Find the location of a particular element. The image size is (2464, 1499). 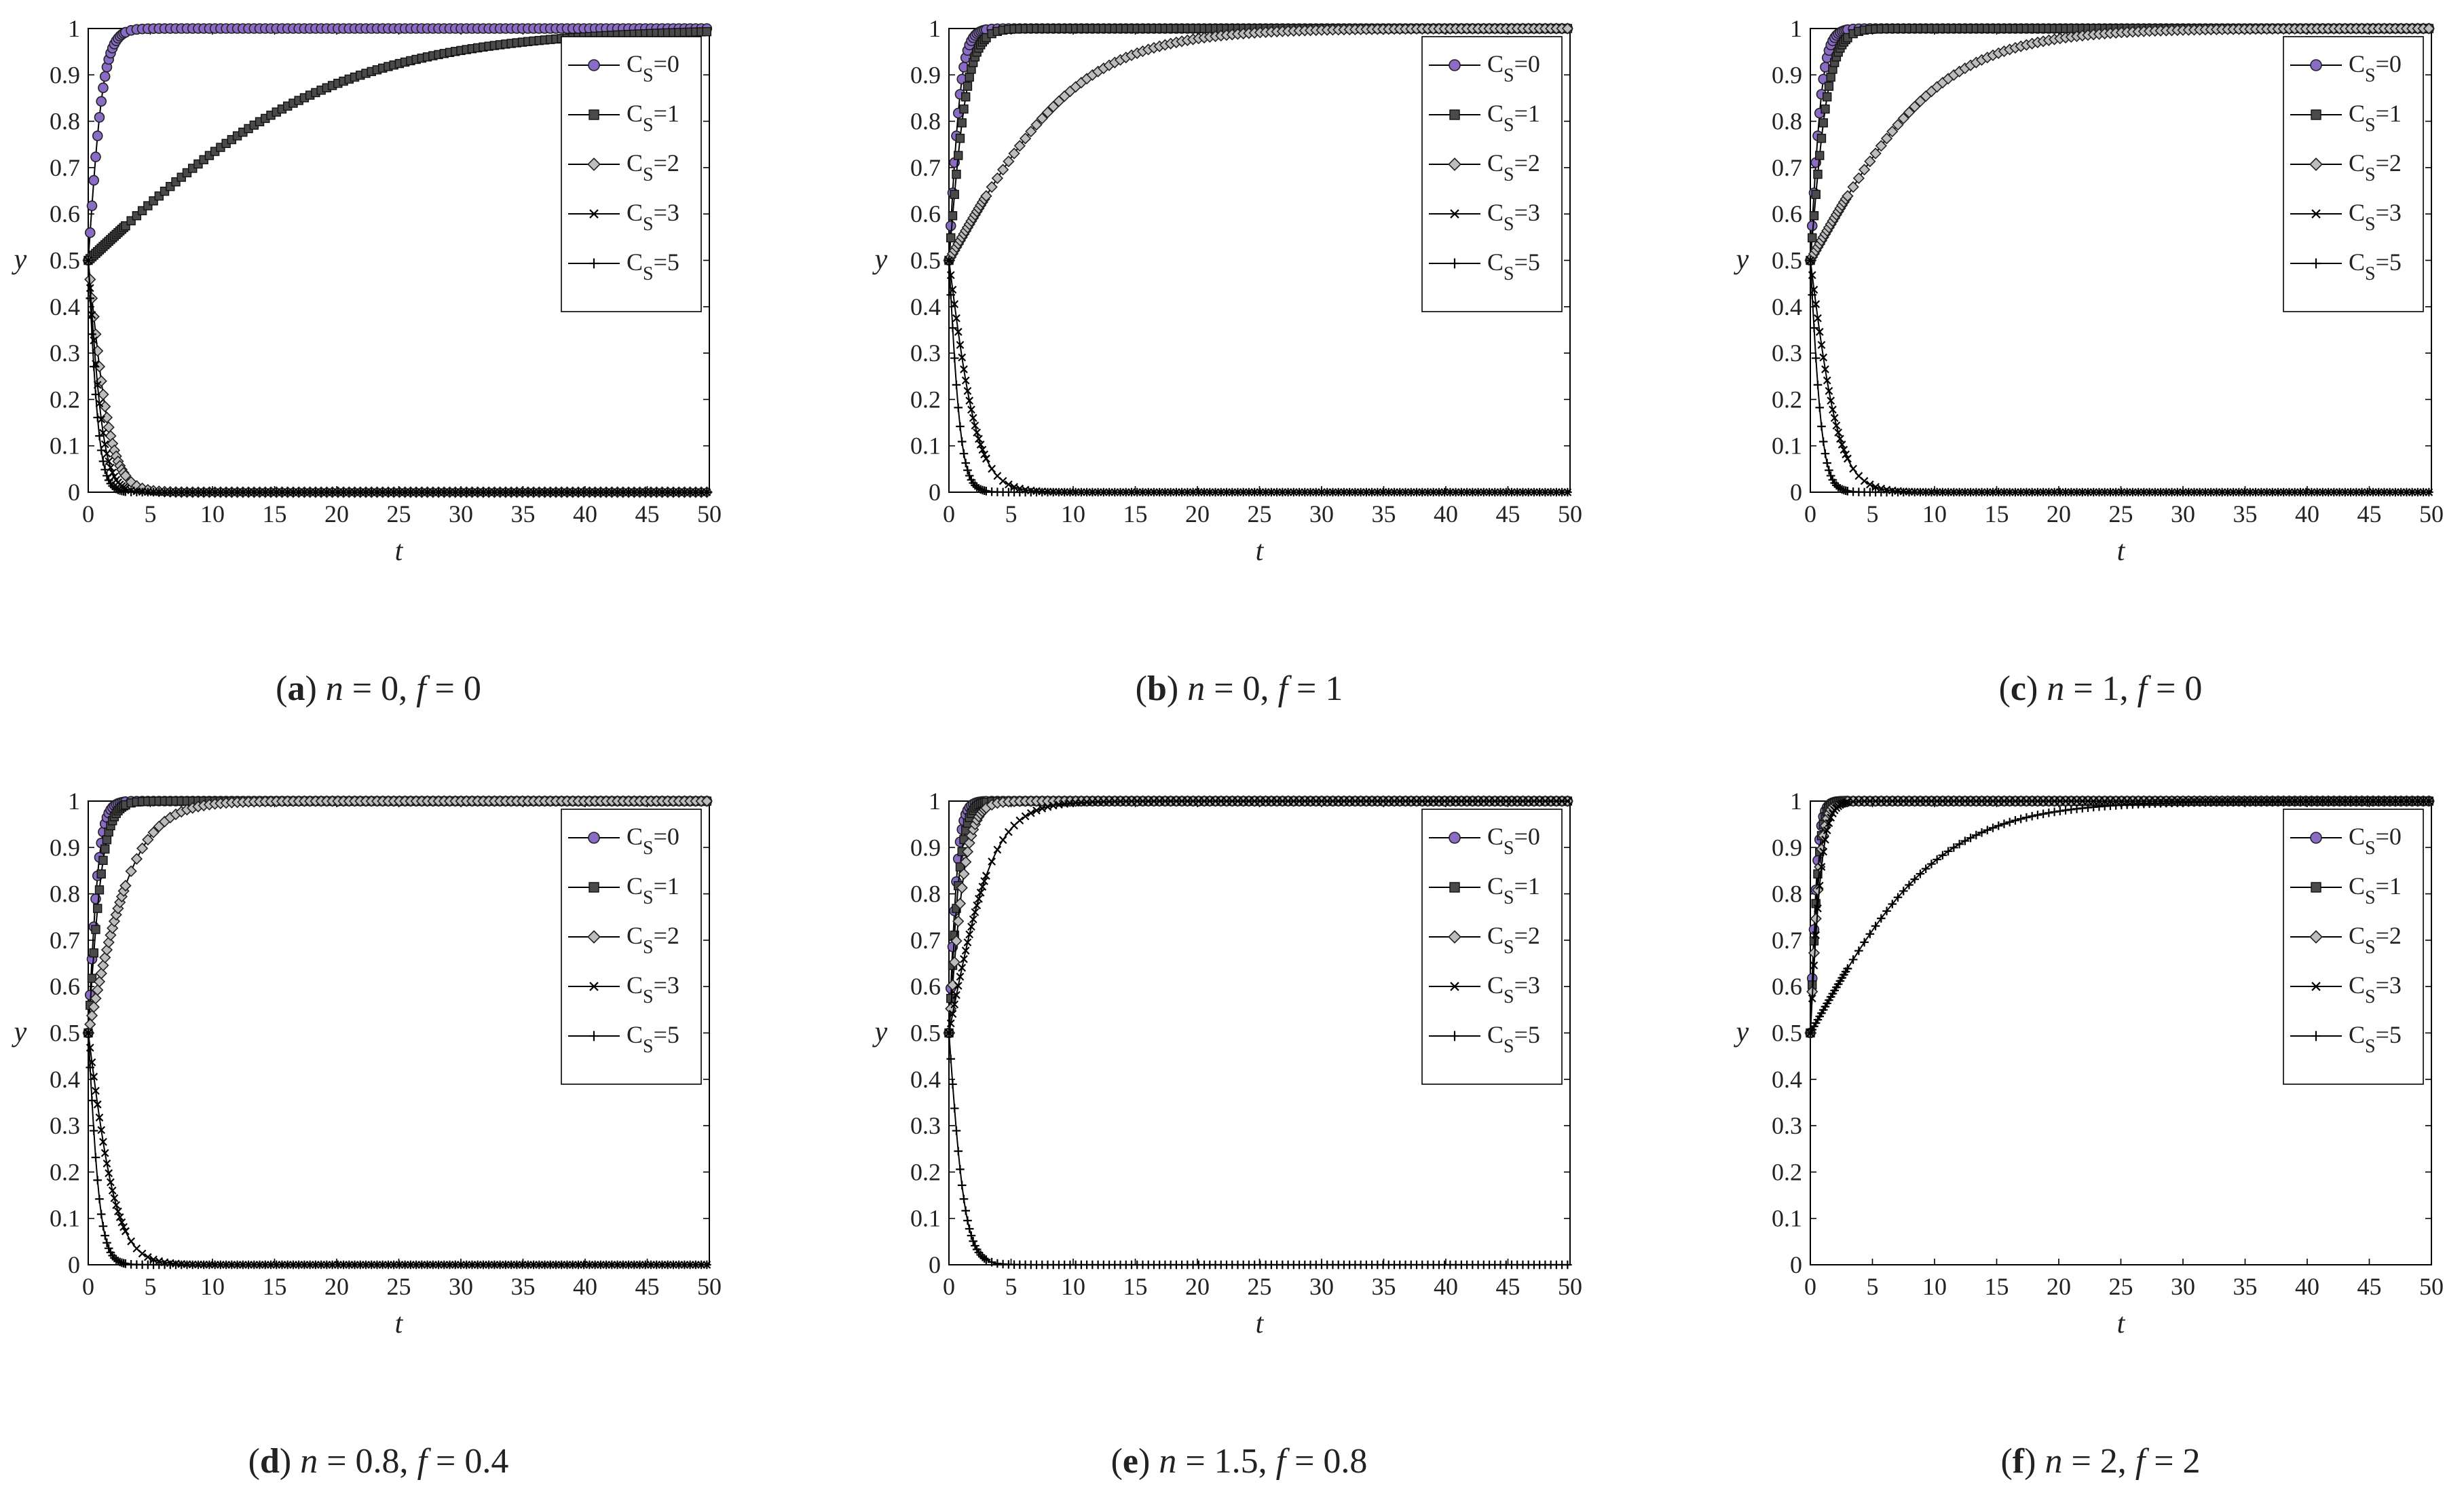

legend-item-cs-1: CS=1 is located at coordinates (624, 890).